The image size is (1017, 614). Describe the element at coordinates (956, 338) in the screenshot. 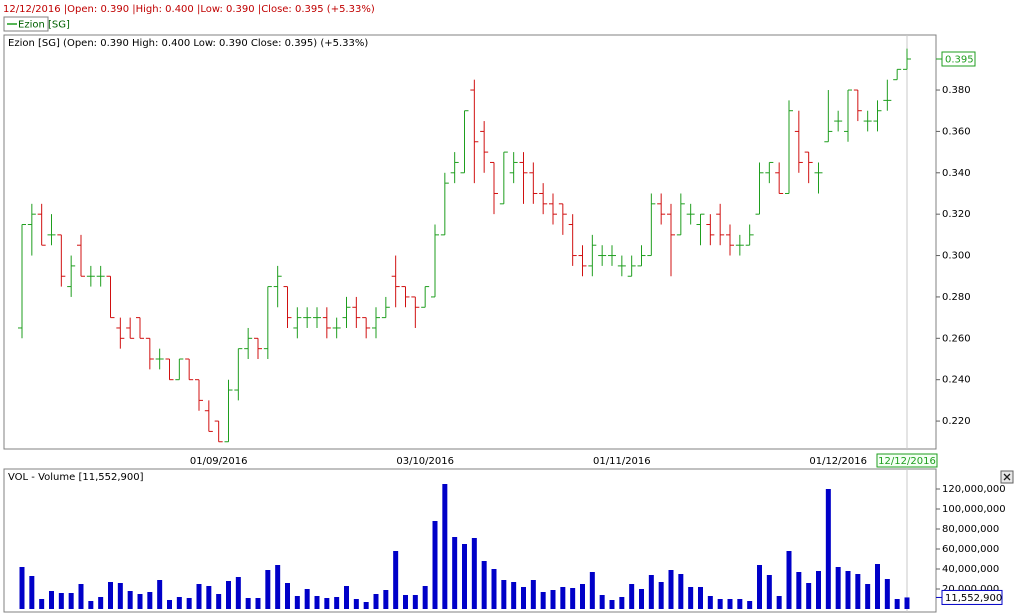

I see `y-tick-label: 0.260` at that location.